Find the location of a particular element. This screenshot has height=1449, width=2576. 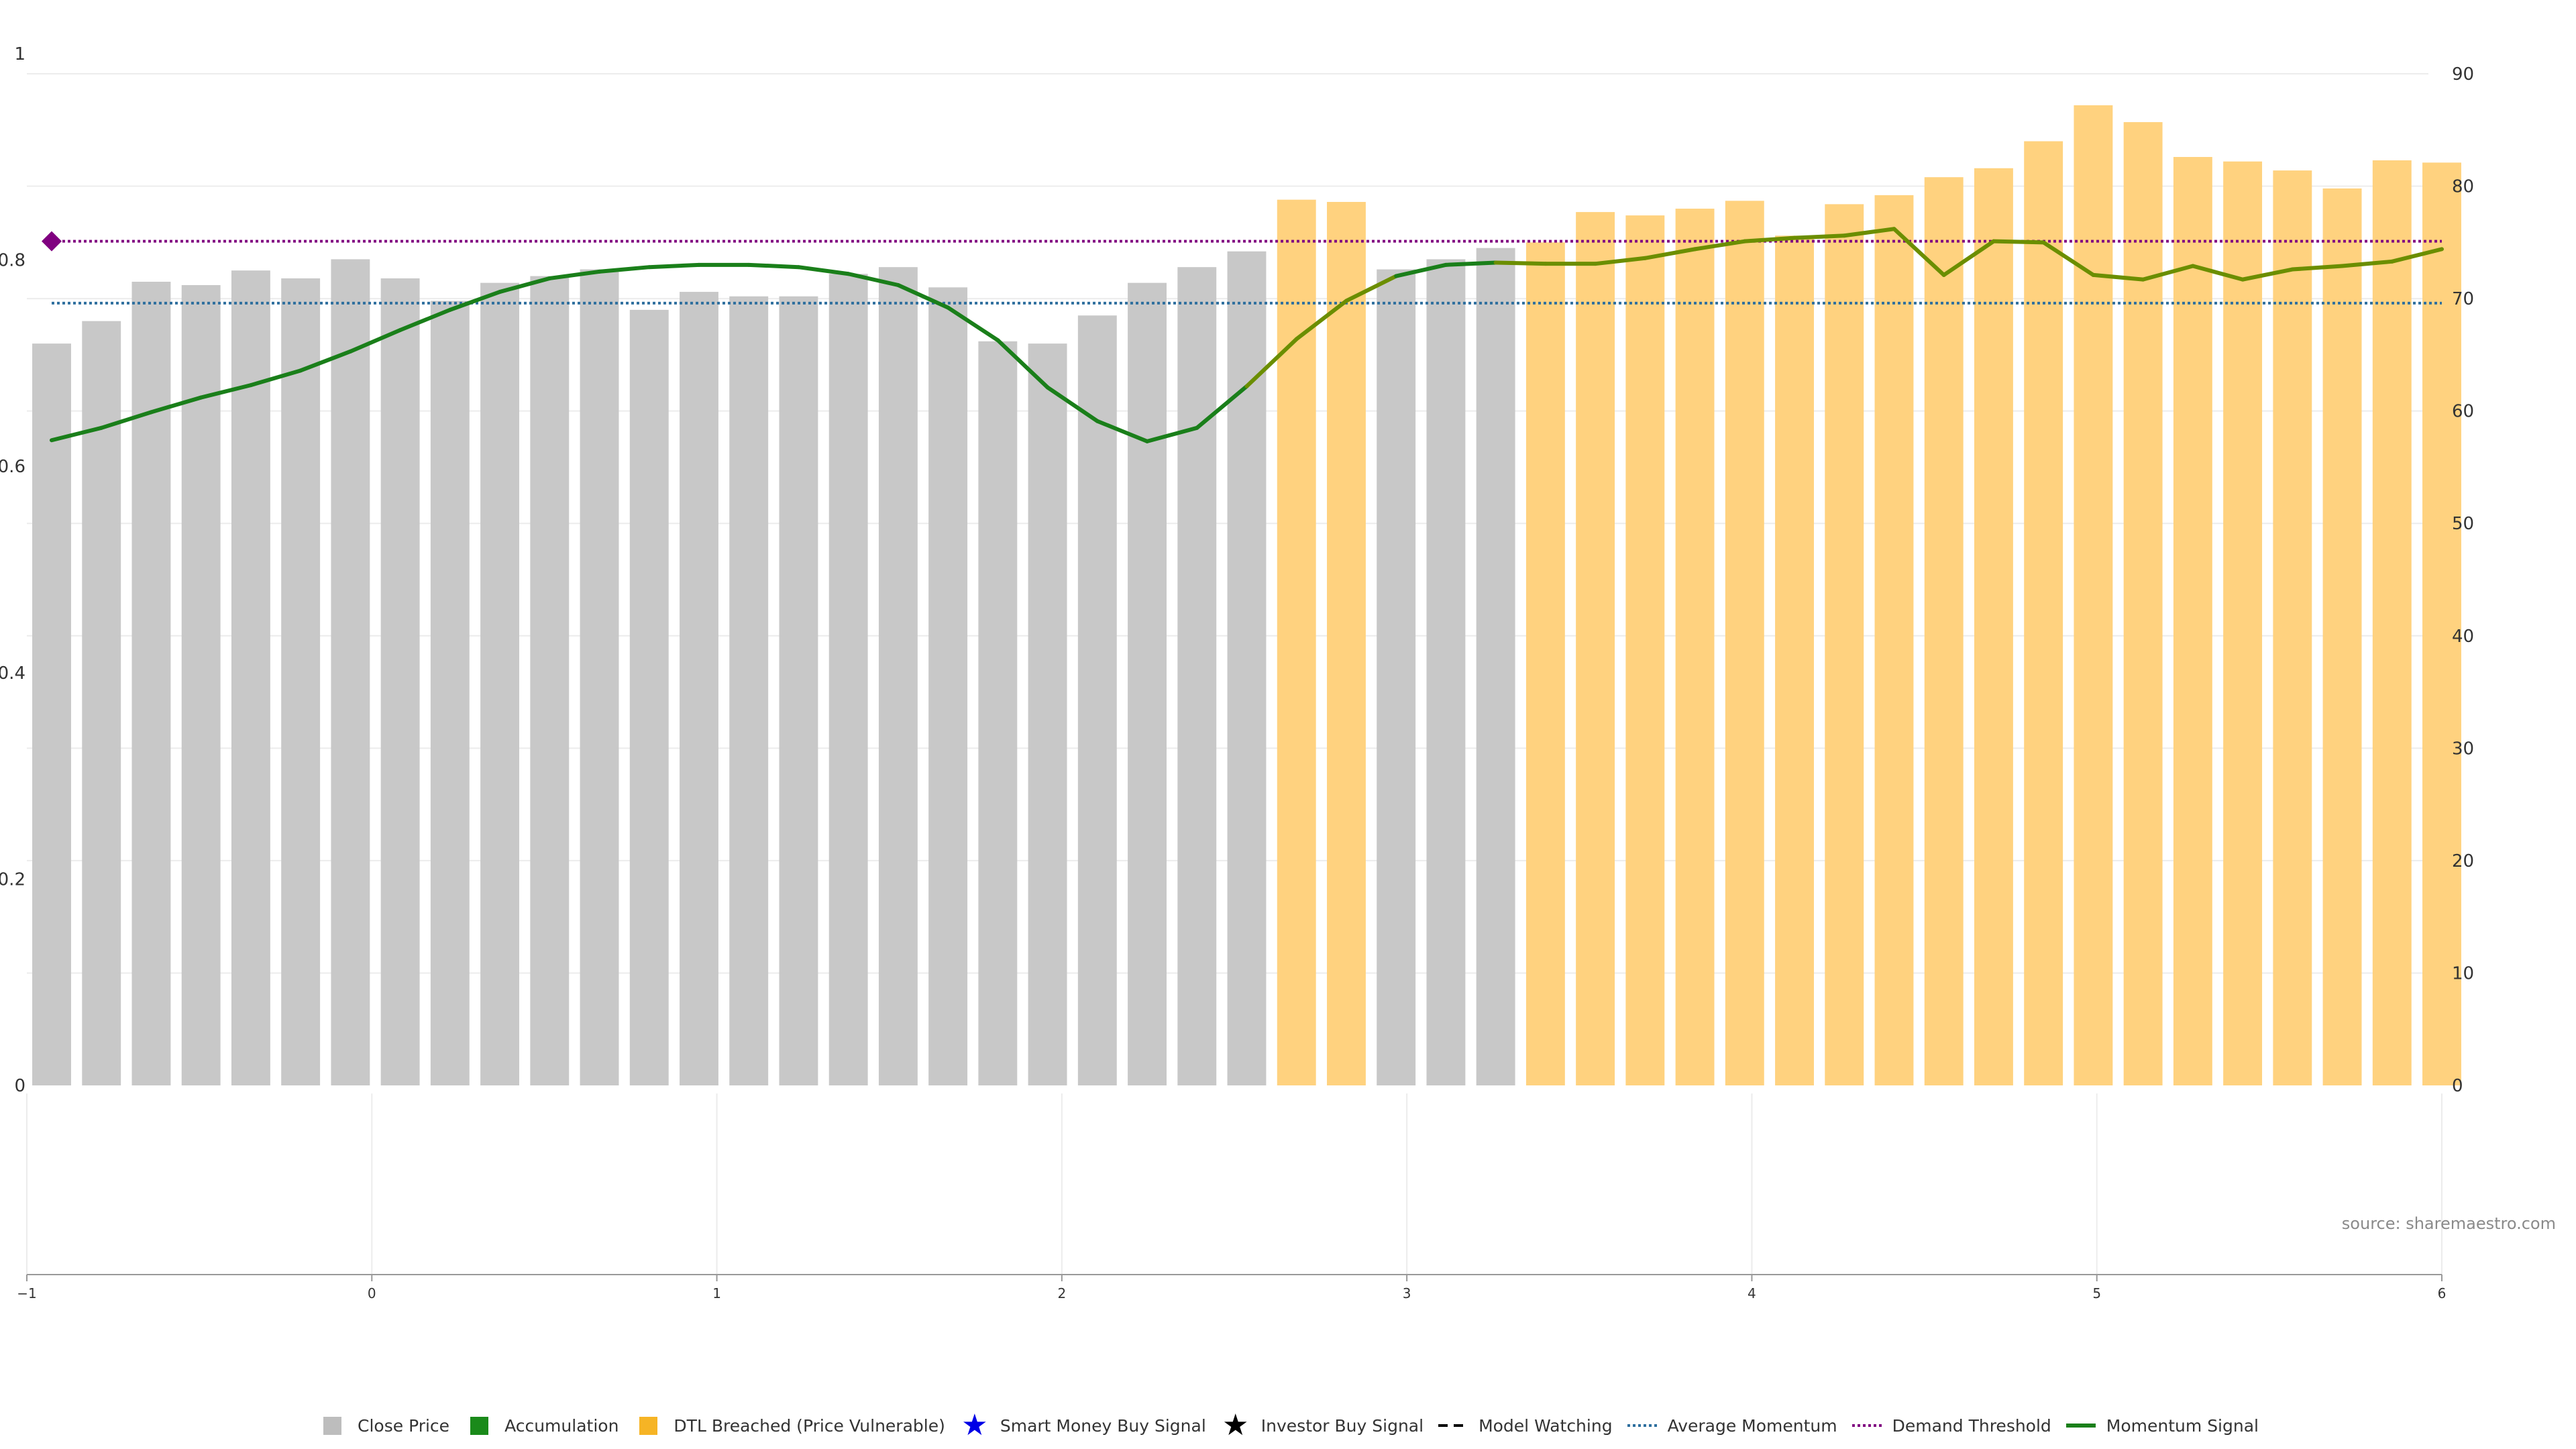

blue-star-icon: ★ is located at coordinates (974, 1425).